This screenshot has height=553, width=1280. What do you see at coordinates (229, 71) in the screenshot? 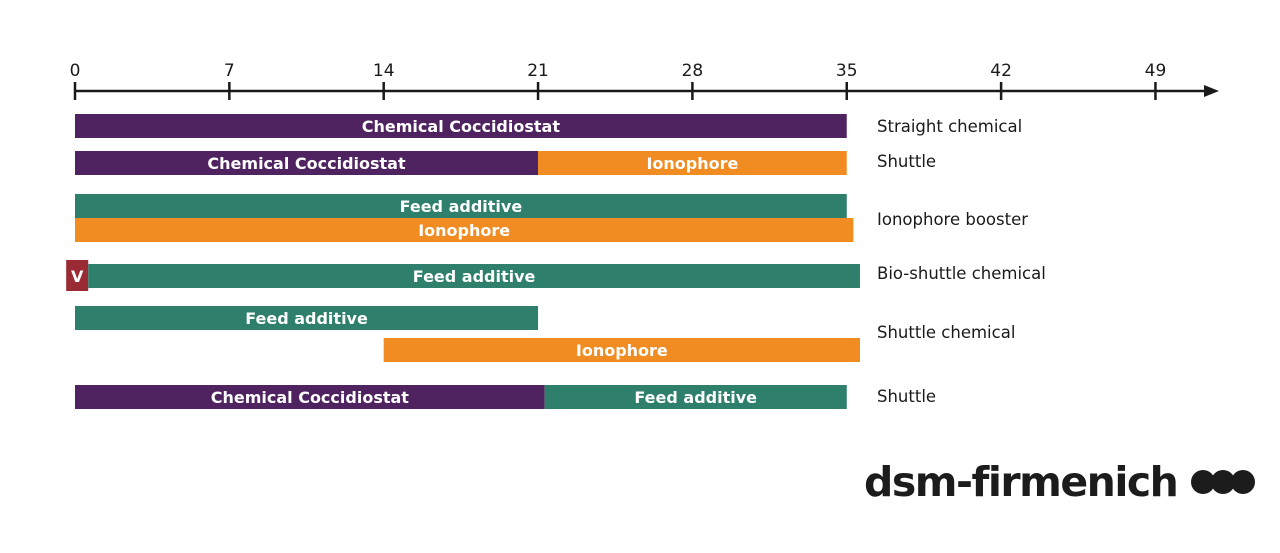
I see `x-tick-label: 7` at bounding box center [229, 71].